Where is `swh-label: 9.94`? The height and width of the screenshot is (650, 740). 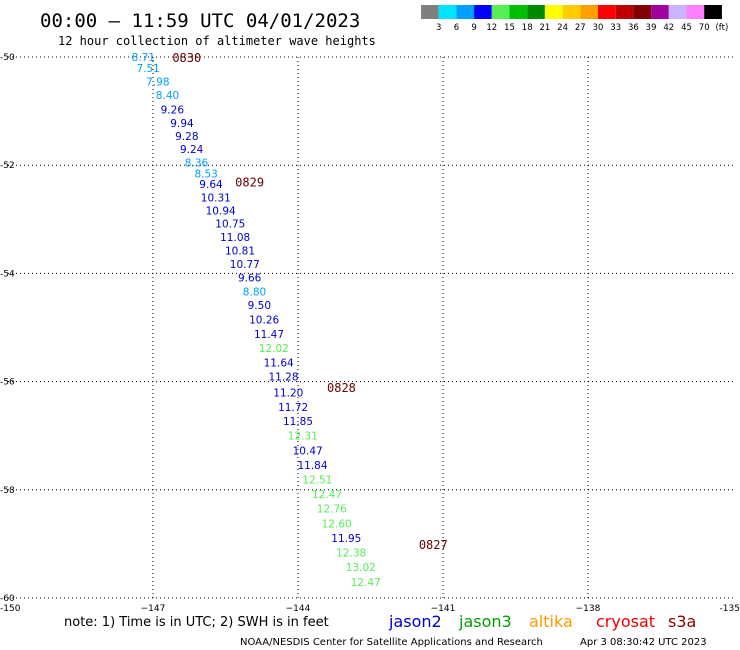 swh-label: 9.94 is located at coordinates (182, 124).